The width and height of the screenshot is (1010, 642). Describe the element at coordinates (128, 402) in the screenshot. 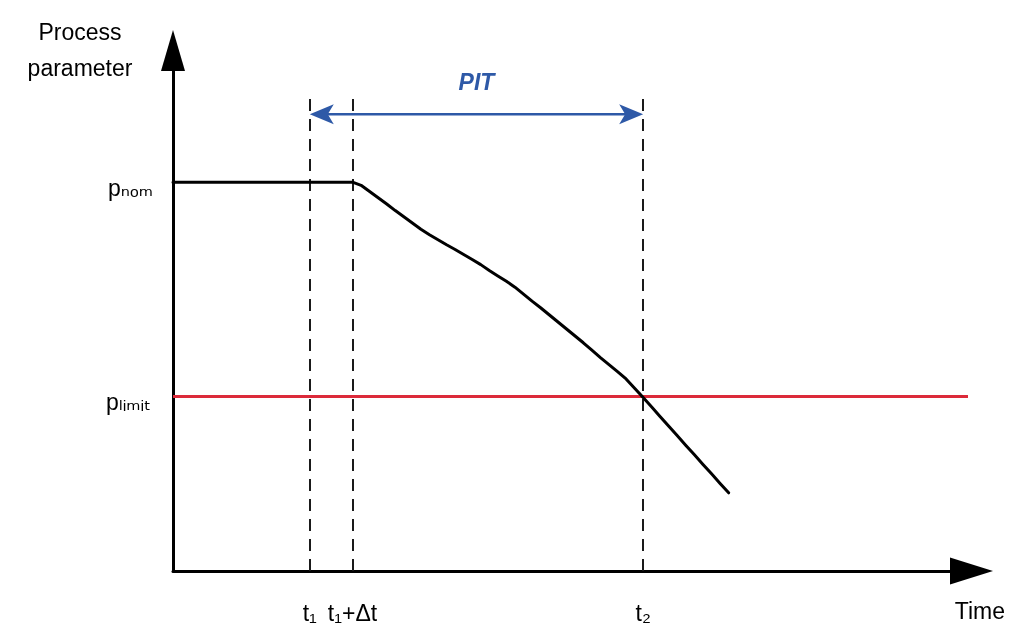

I see `ref-line-label: pₗᵢₘᵢₜ` at that location.